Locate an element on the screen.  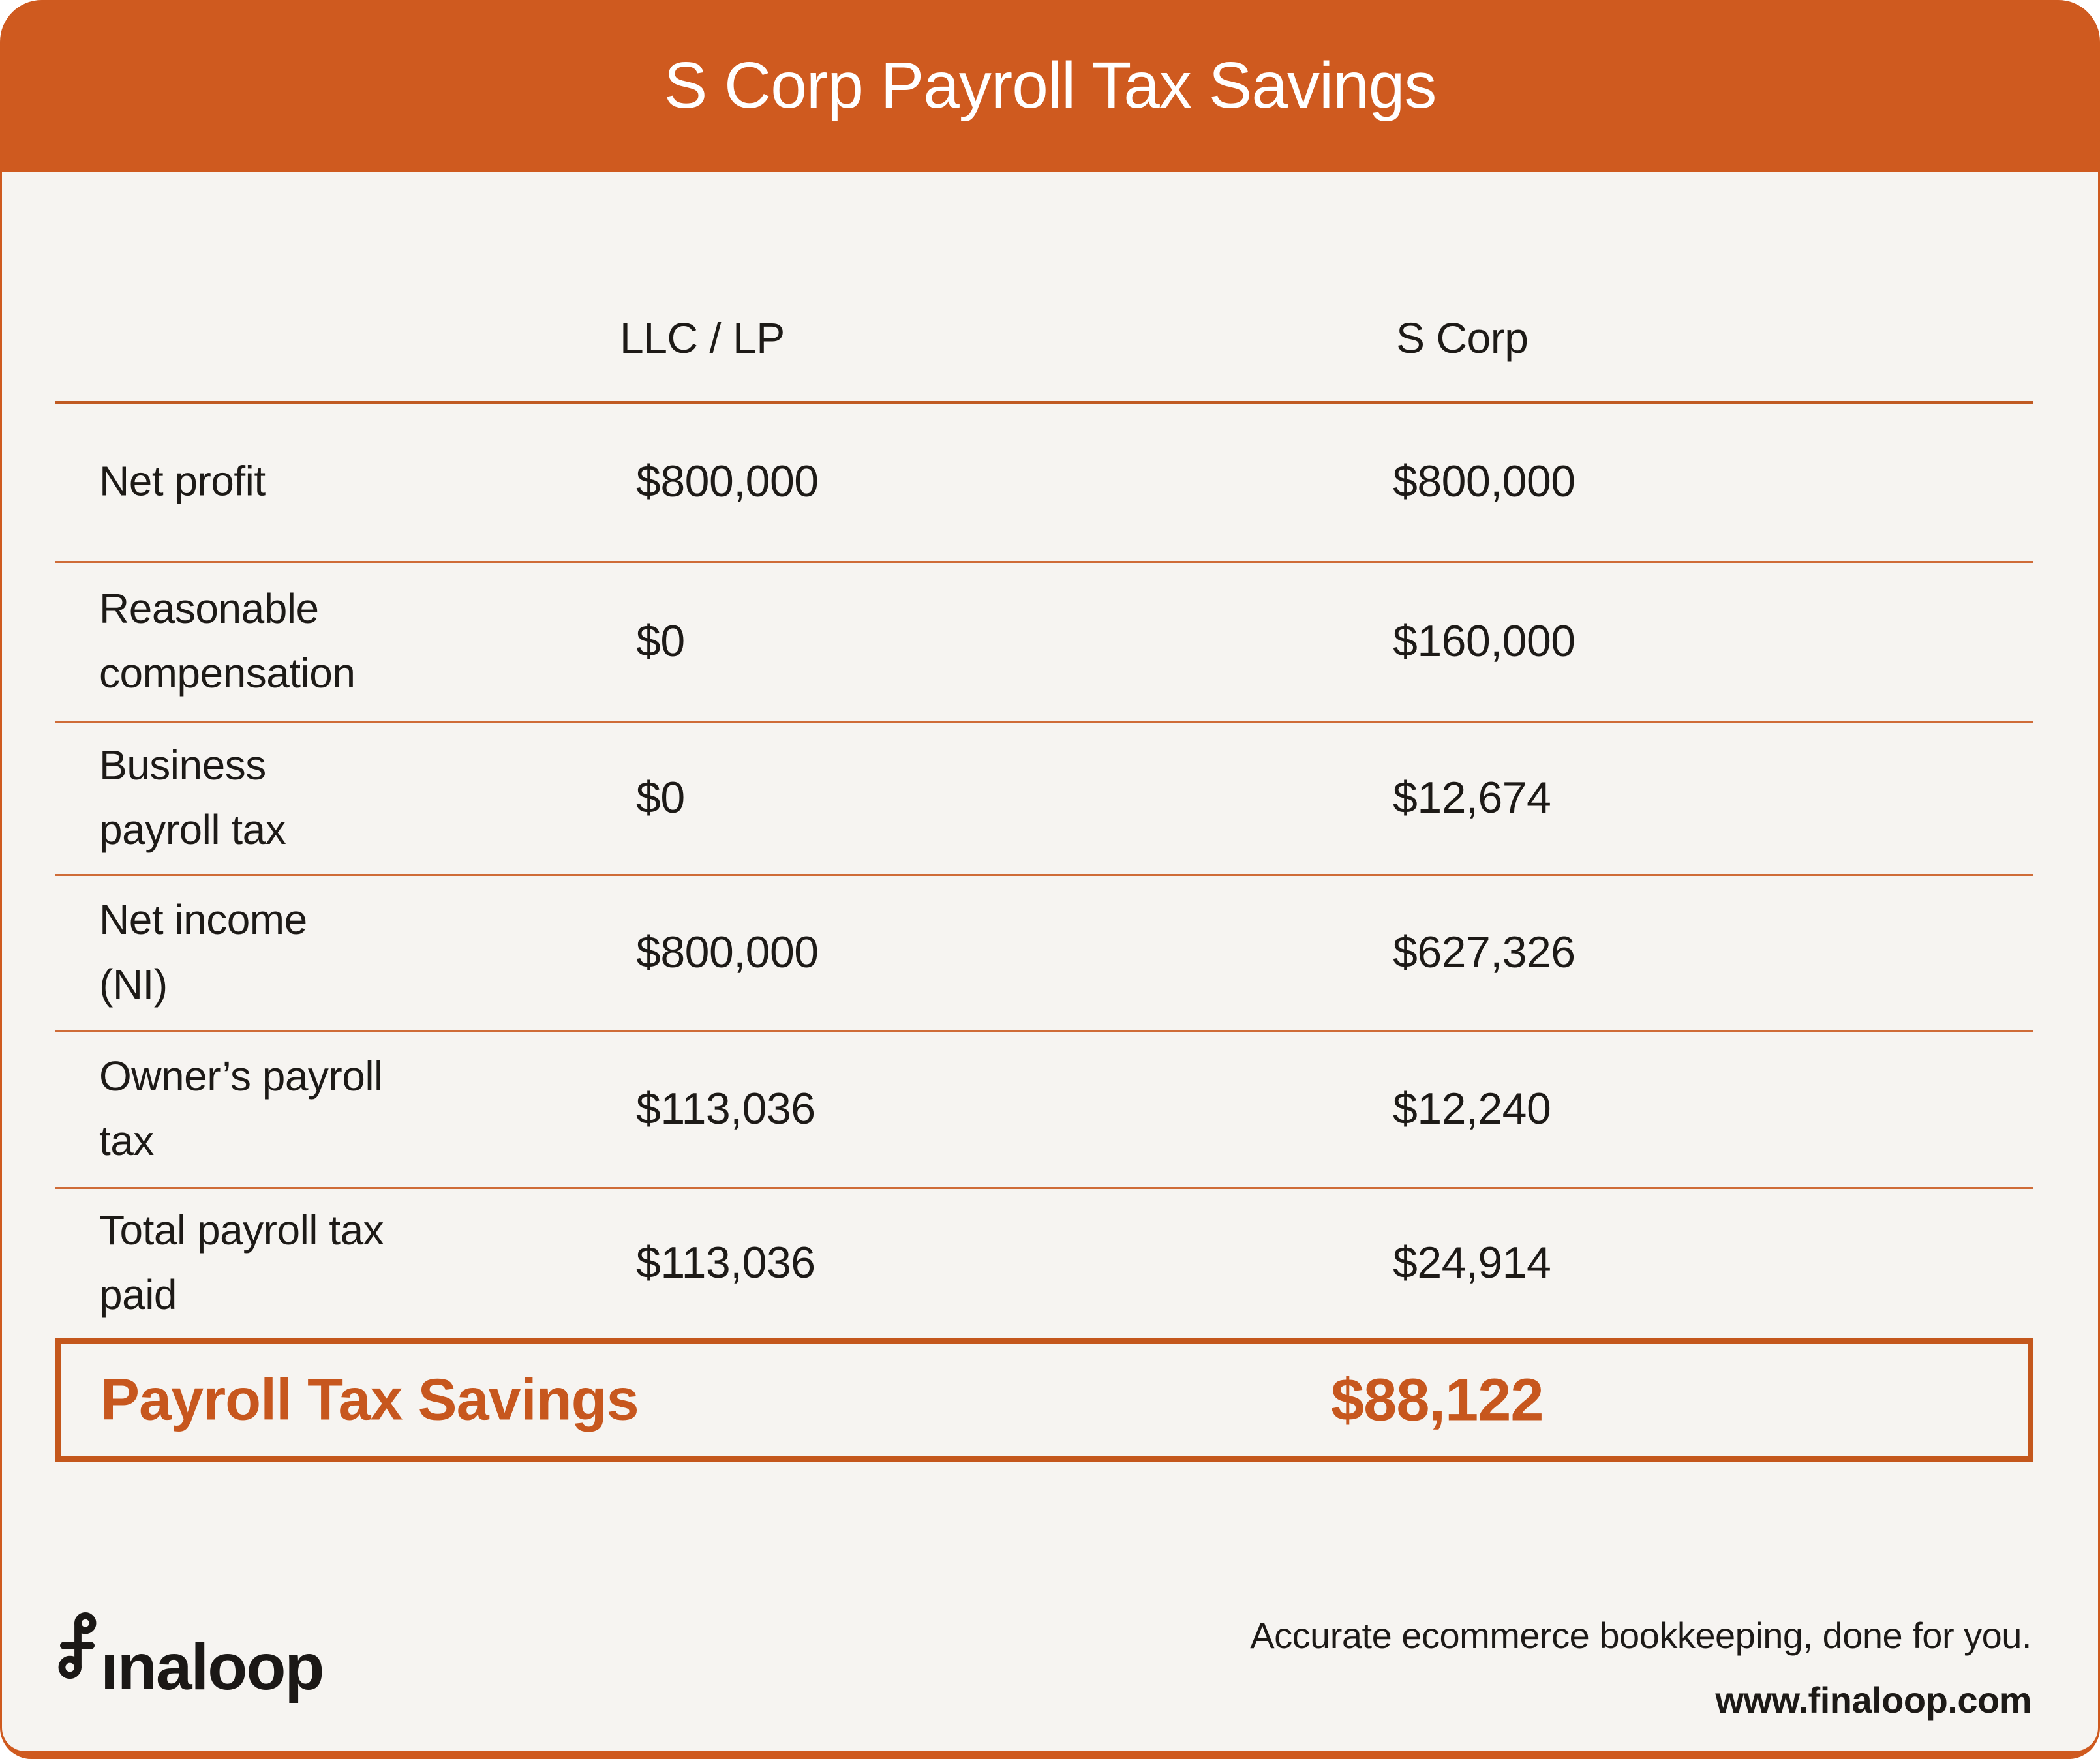
savings-value: $88,122 is located at coordinates (1438, 1400).